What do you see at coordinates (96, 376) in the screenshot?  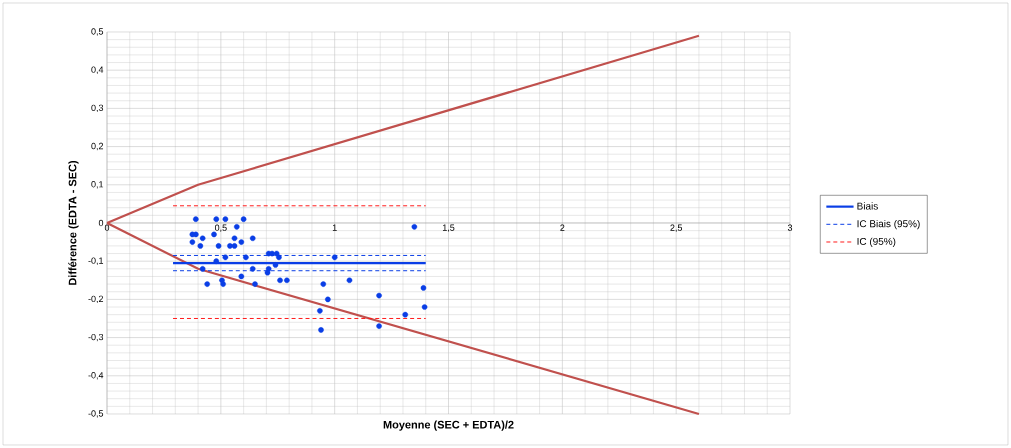 I see `y-tick-label: -0,4` at bounding box center [96, 376].